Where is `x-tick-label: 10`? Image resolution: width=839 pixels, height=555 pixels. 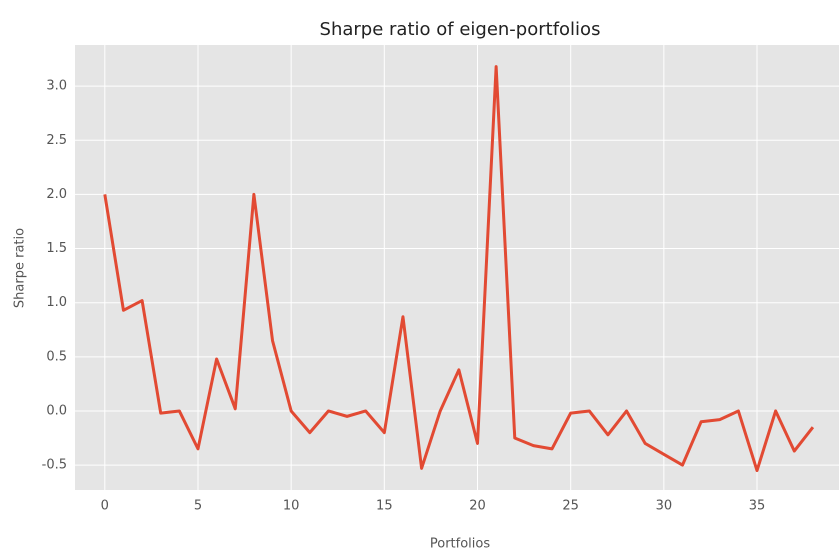
x-tick-label: 10 is located at coordinates (291, 506).